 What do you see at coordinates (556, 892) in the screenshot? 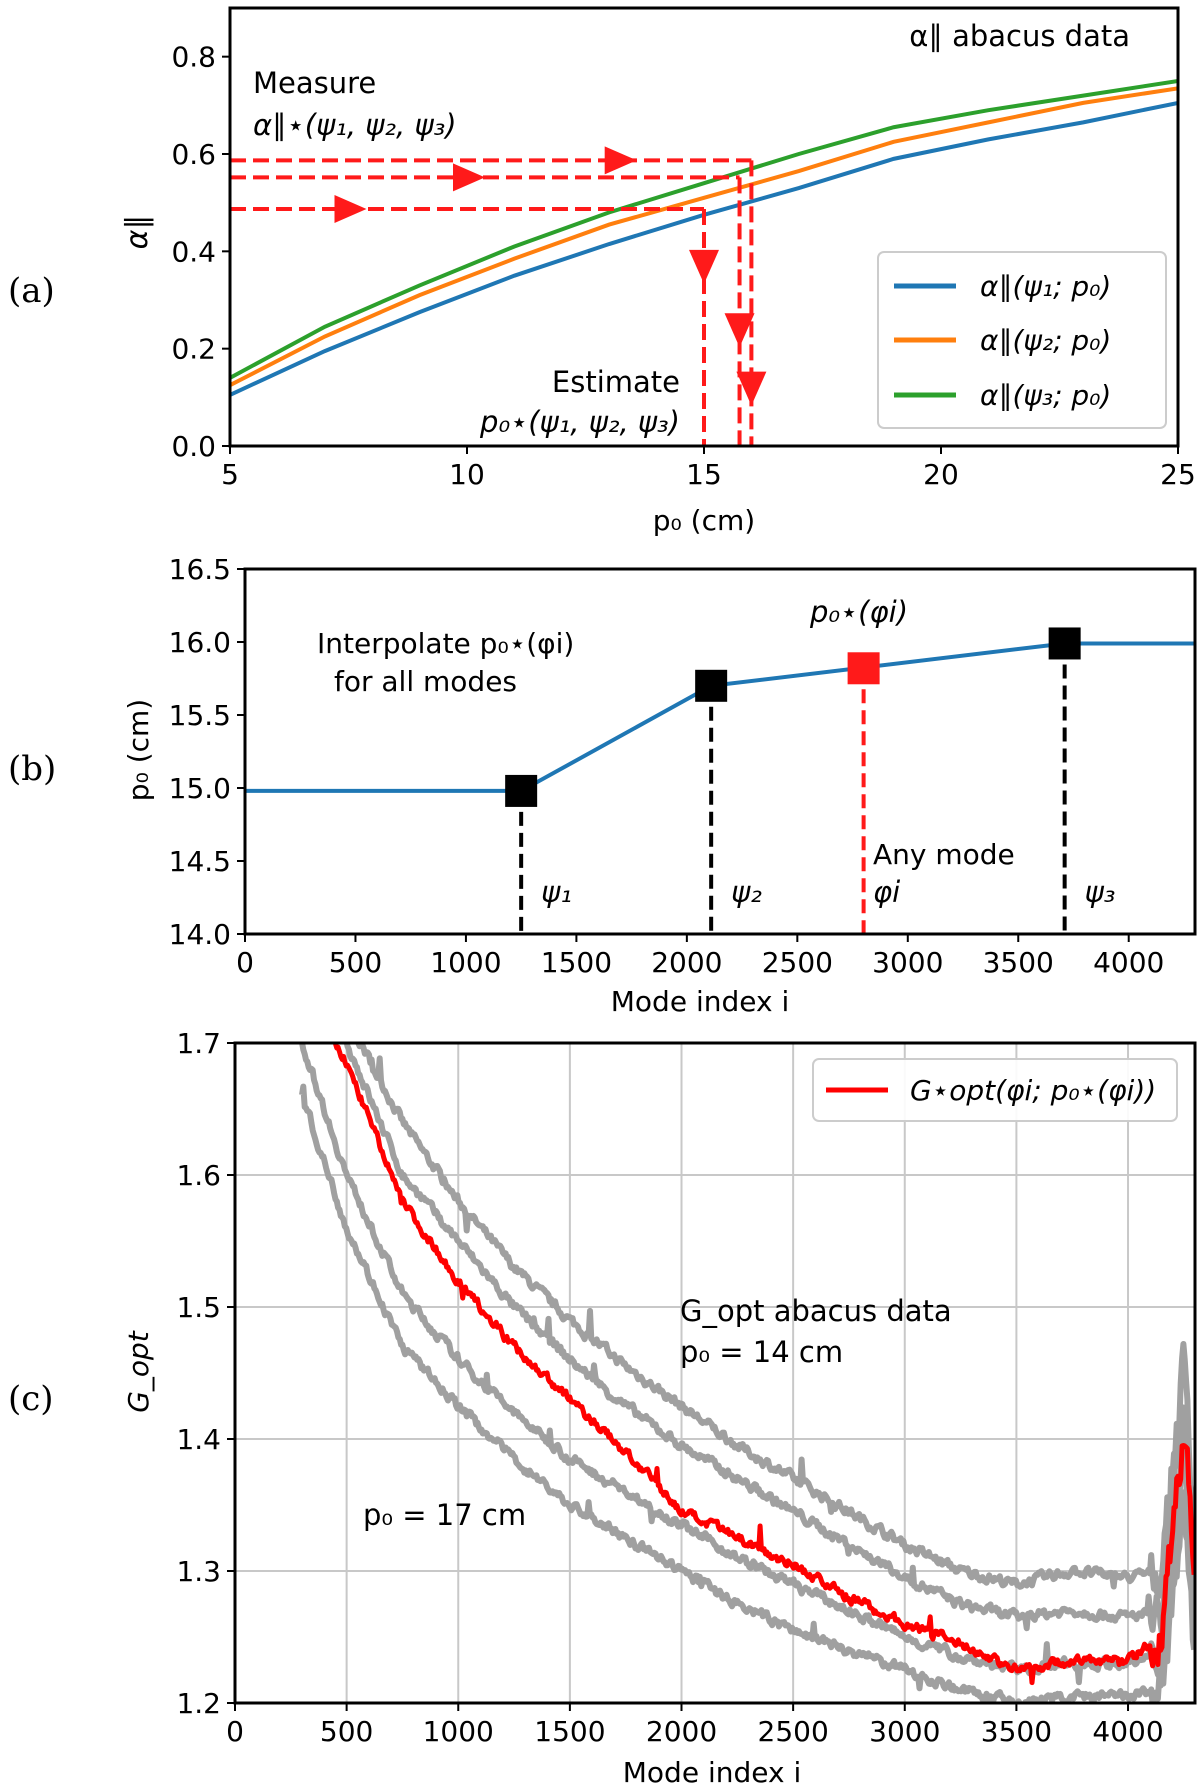
I see `marker-label: ψ₁` at bounding box center [556, 892].